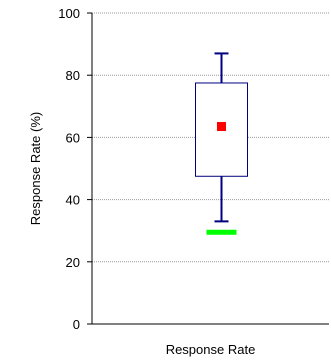 This screenshot has width=331, height=360. Describe the element at coordinates (75, 169) in the screenshot. I see `y-axis-ticks: 0 20 40 60 80 100` at that location.